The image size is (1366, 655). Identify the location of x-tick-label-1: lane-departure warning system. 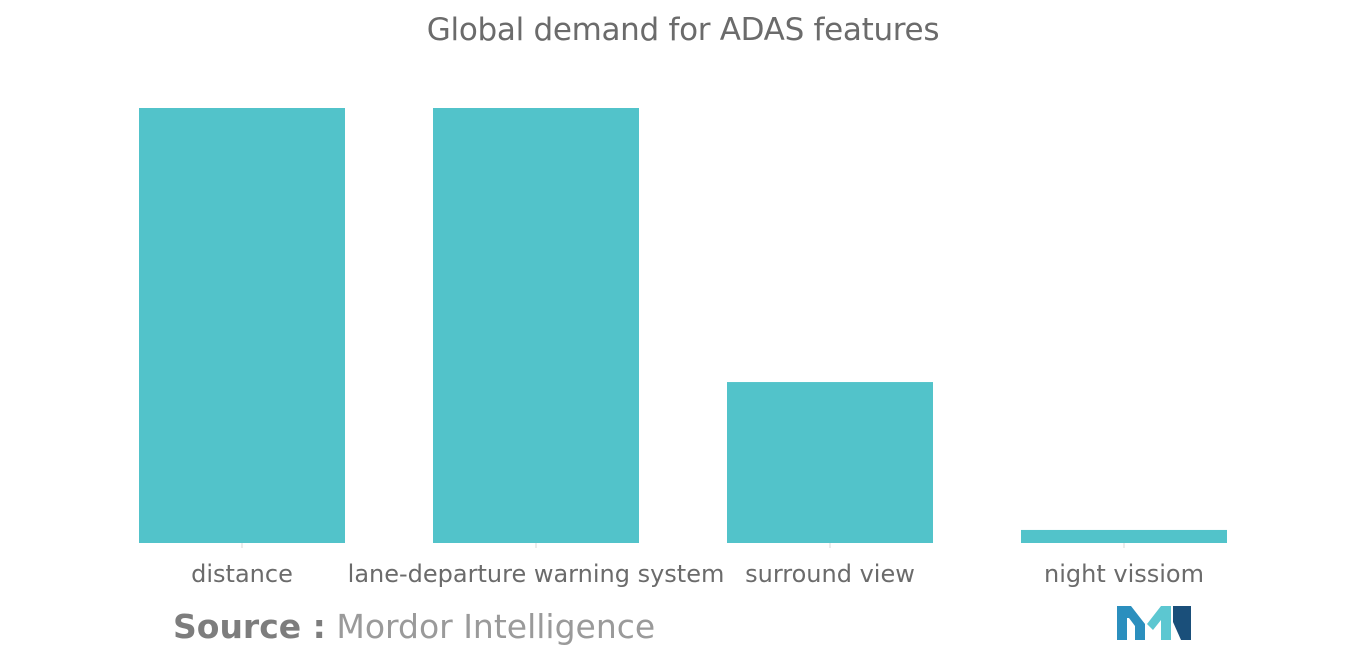
(536, 574).